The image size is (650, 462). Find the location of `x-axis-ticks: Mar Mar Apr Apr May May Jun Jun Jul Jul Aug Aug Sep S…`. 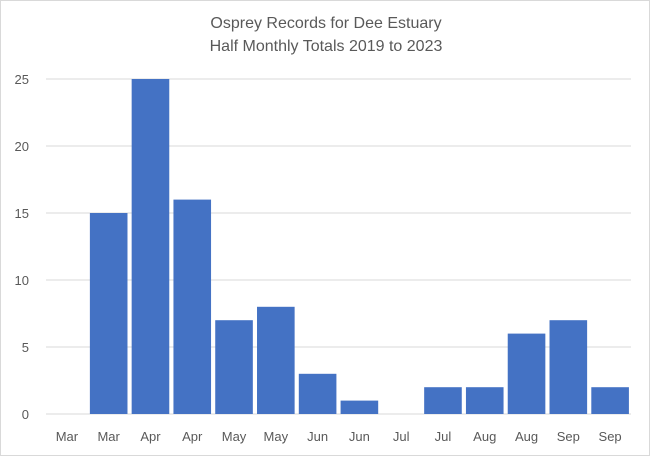

x-axis-ticks: Mar Mar Apr Apr May May Jun Jun Jul Jul Aug Aug Sep S… is located at coordinates (339, 436).